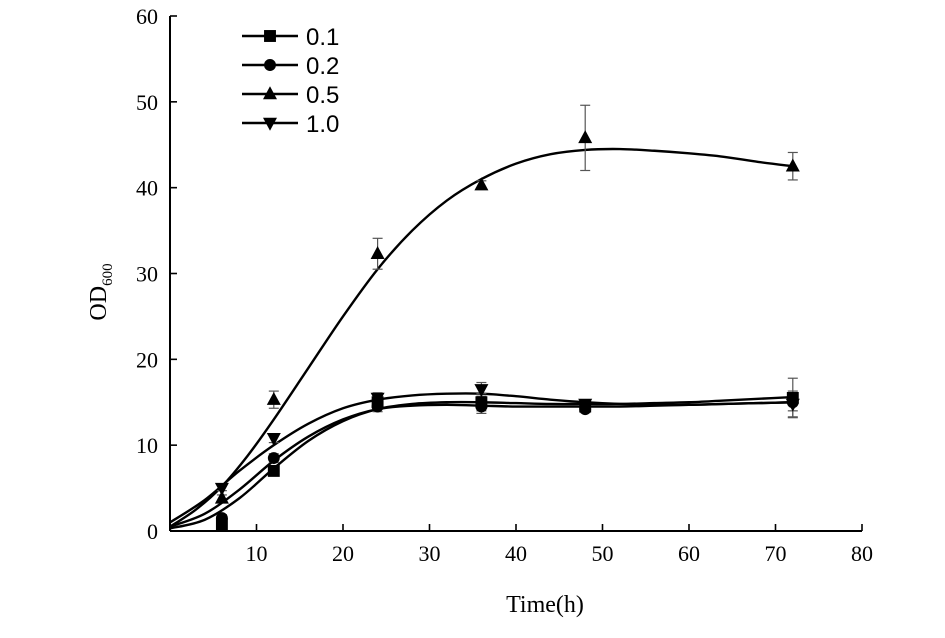 Image resolution: width=945 pixels, height=638 pixels. What do you see at coordinates (545, 605) in the screenshot?
I see `x-axis-title: Time(h)` at bounding box center [545, 605].